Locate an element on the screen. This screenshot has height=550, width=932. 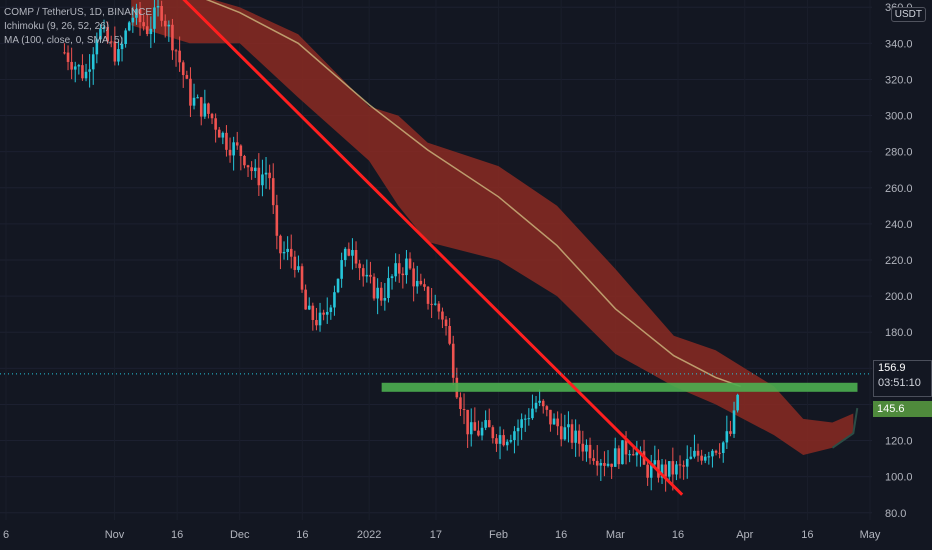
y-tick-label: 320.0 is located at coordinates (899, 80).